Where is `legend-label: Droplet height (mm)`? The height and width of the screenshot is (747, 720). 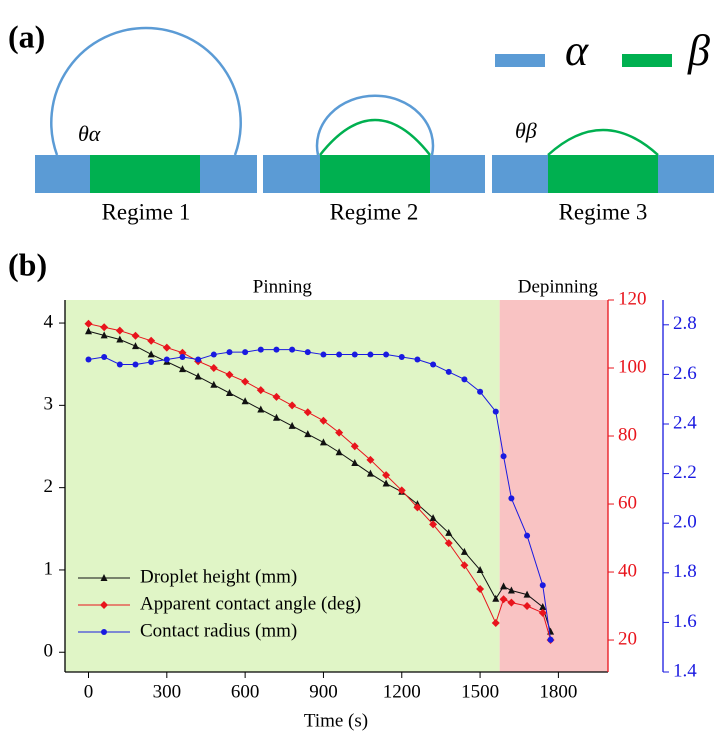
legend-label: Droplet height (mm) is located at coordinates (218, 576).